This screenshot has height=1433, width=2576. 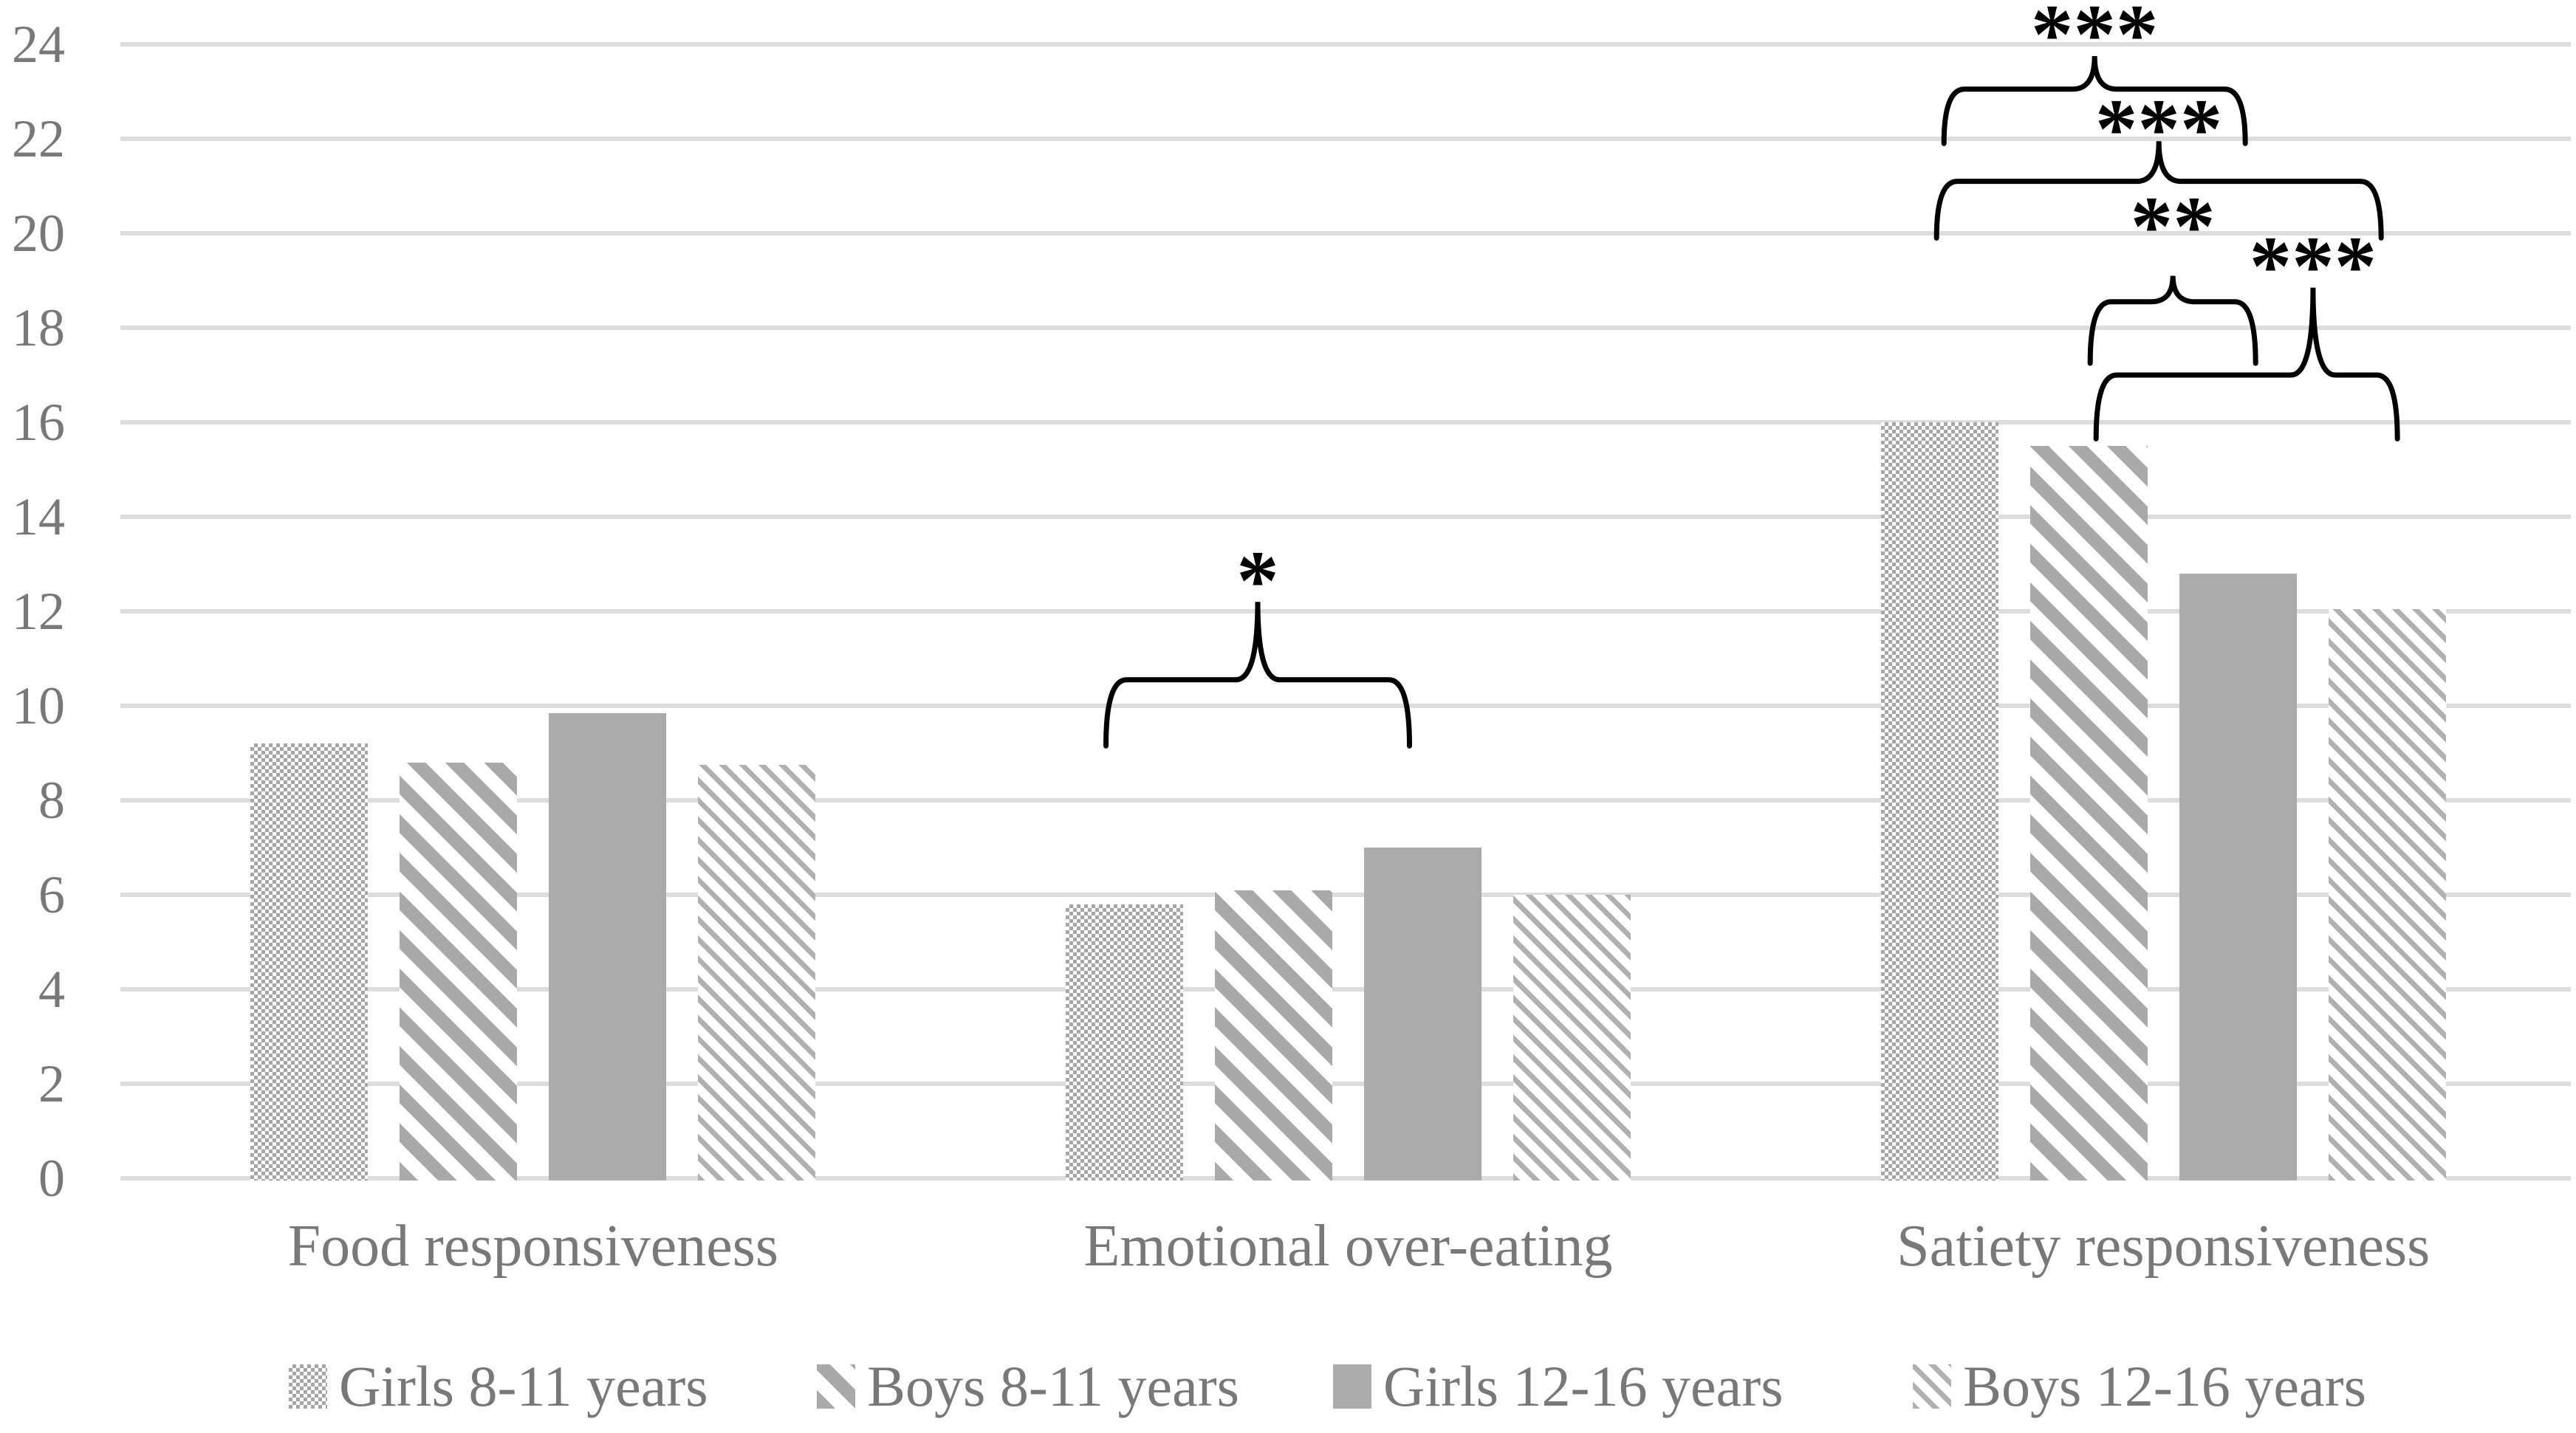 I want to click on significance-stars-label: **, so click(x=2173, y=226).